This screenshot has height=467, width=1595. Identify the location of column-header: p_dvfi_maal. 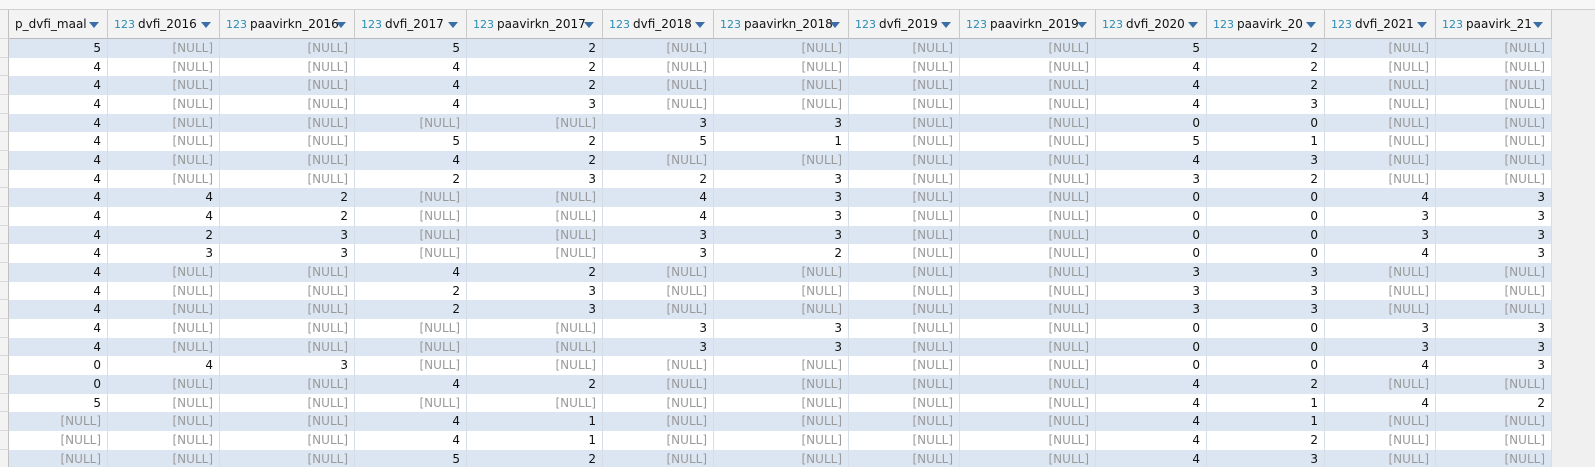
(58, 24).